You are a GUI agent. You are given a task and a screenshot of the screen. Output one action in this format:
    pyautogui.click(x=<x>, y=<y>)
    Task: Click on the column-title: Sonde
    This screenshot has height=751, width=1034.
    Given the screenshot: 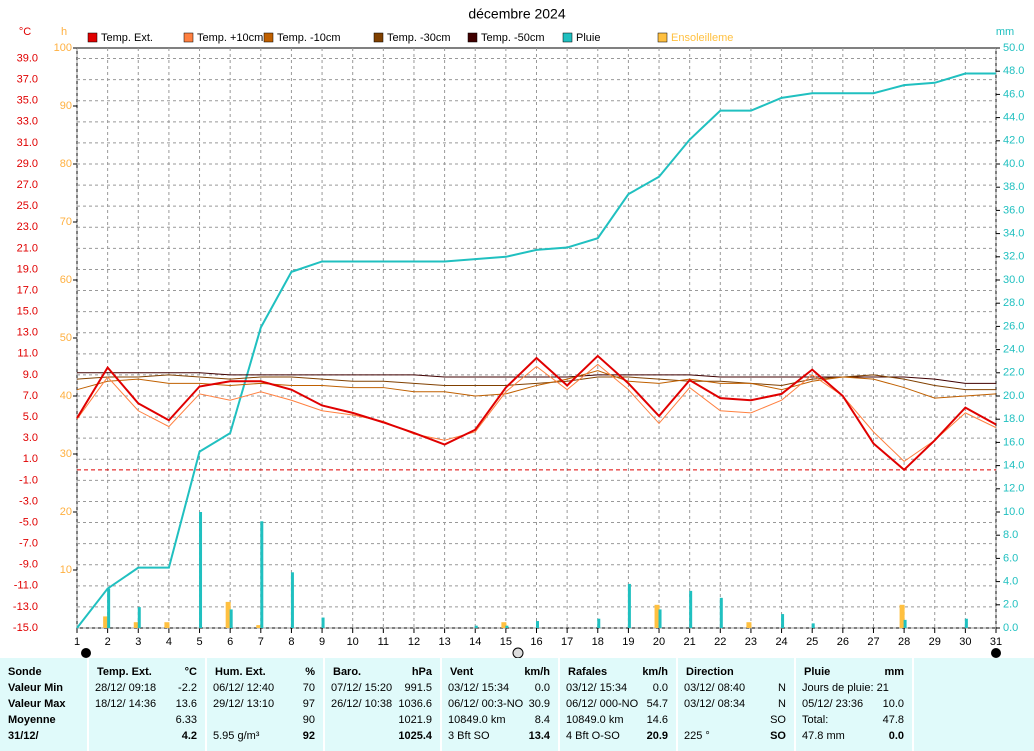 What is the action you would take?
    pyautogui.click(x=25, y=672)
    